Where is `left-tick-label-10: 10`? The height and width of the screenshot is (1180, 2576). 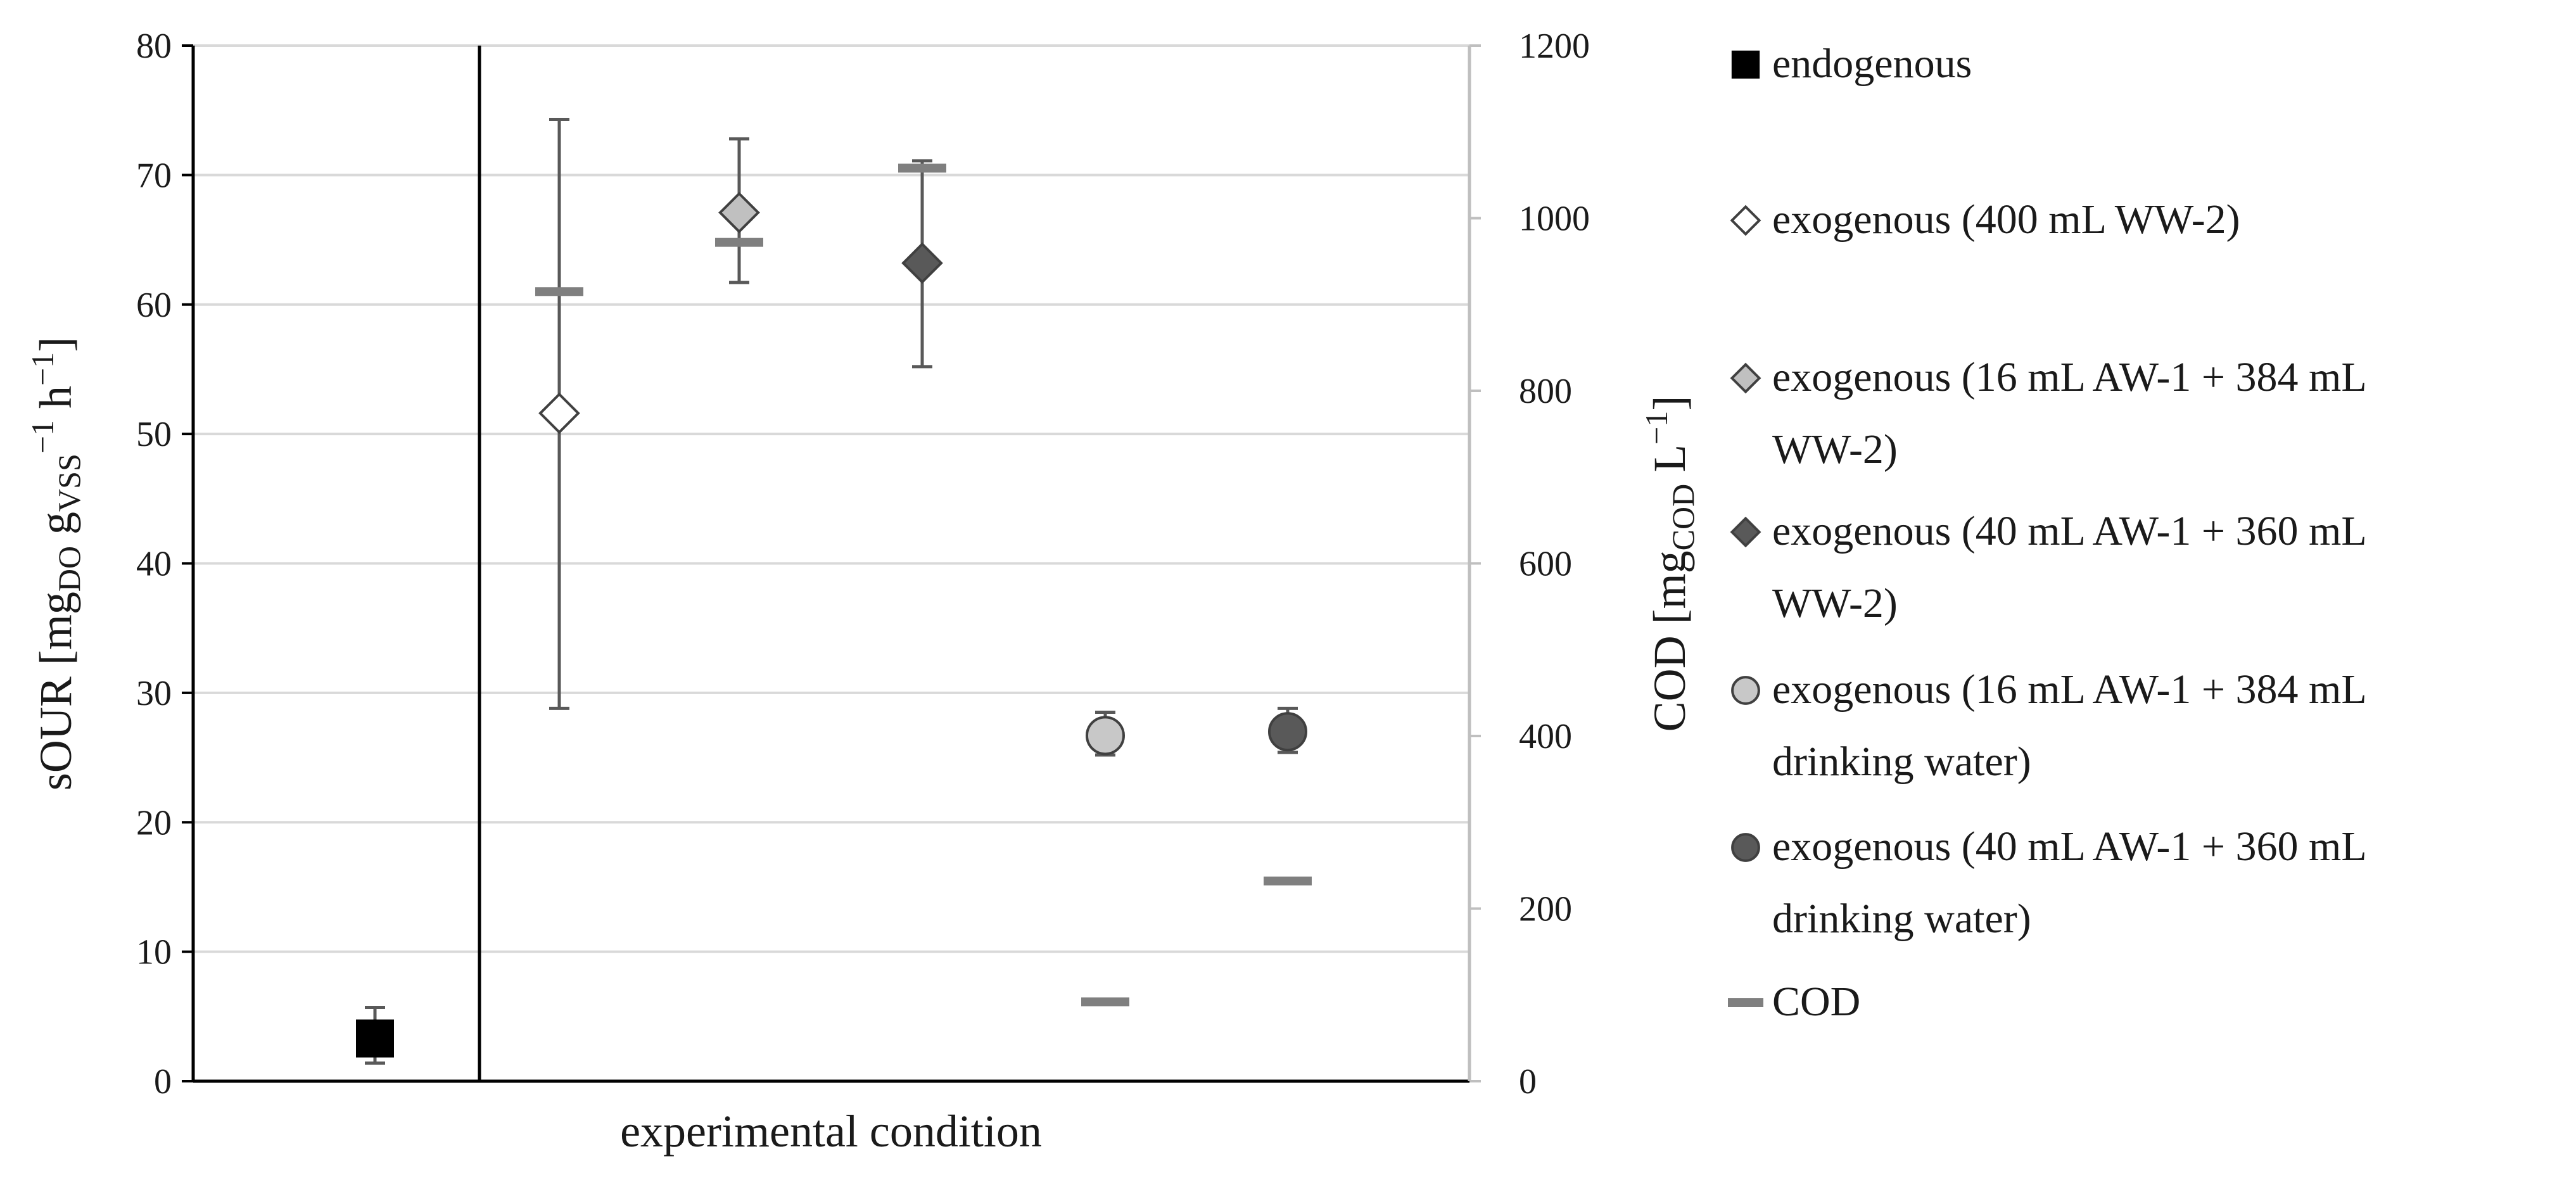
left-tick-label-10: 10 is located at coordinates (154, 952).